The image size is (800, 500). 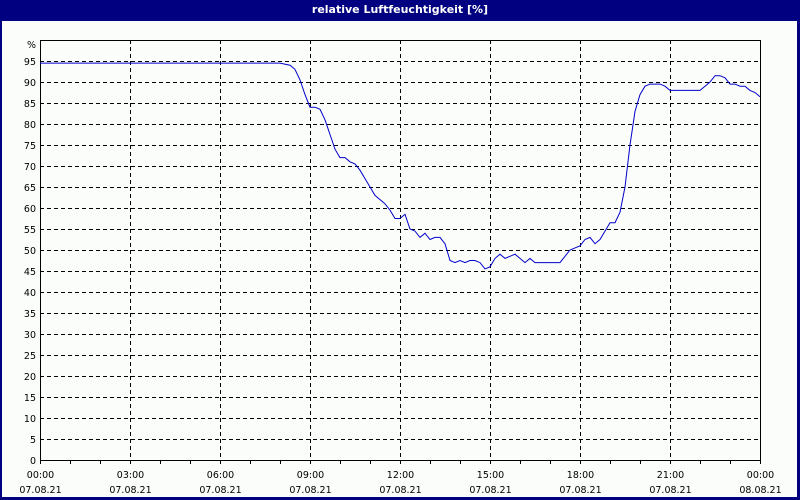 What do you see at coordinates (30, 419) in the screenshot?
I see `y-tick-label: 10` at bounding box center [30, 419].